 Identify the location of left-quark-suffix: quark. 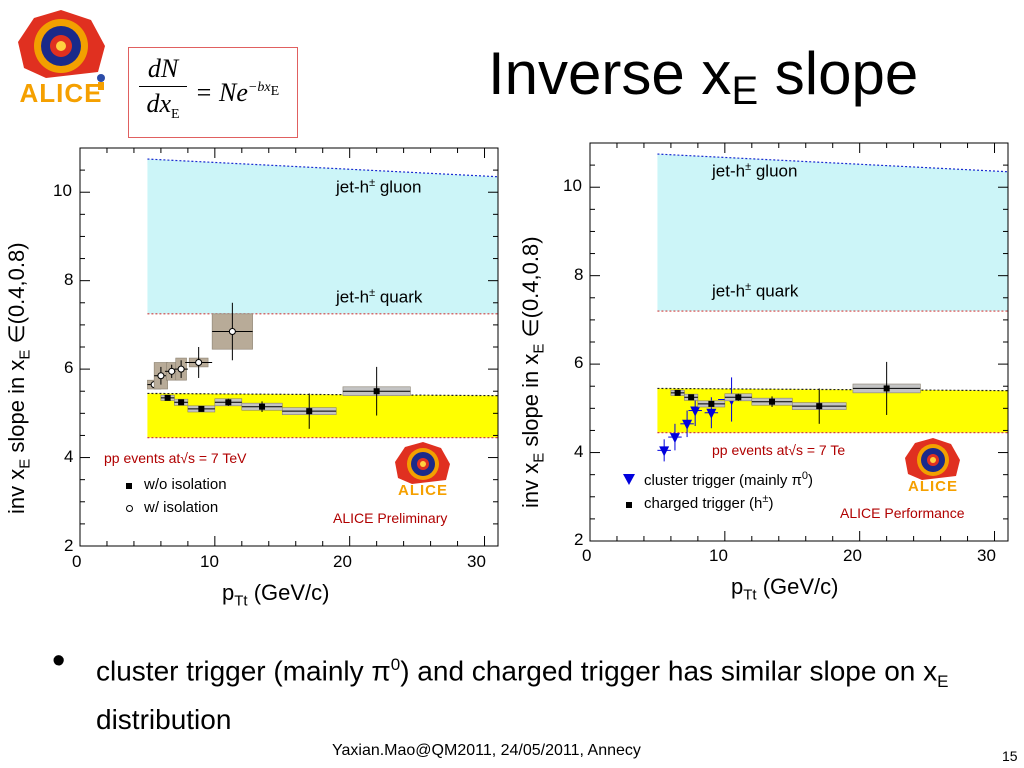
(399, 297).